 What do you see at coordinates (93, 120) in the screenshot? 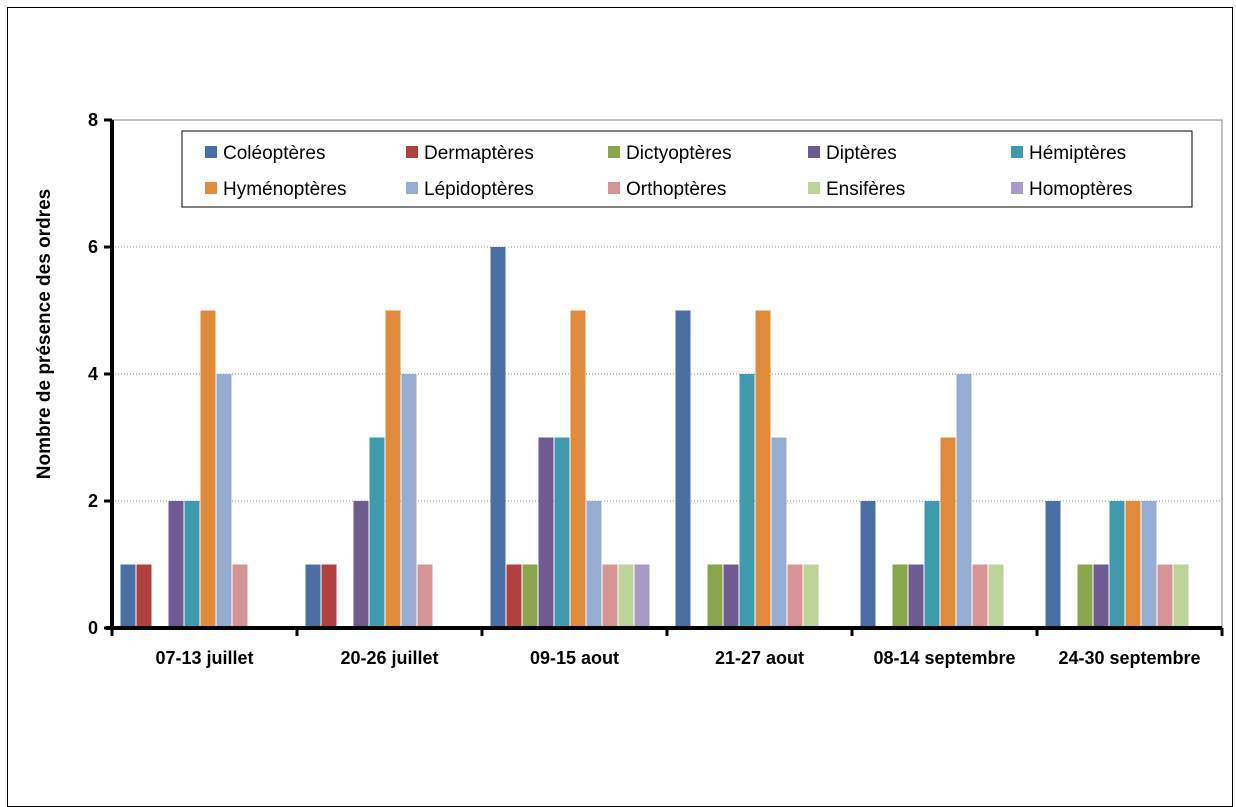
I see `y-tick-label: 8` at bounding box center [93, 120].